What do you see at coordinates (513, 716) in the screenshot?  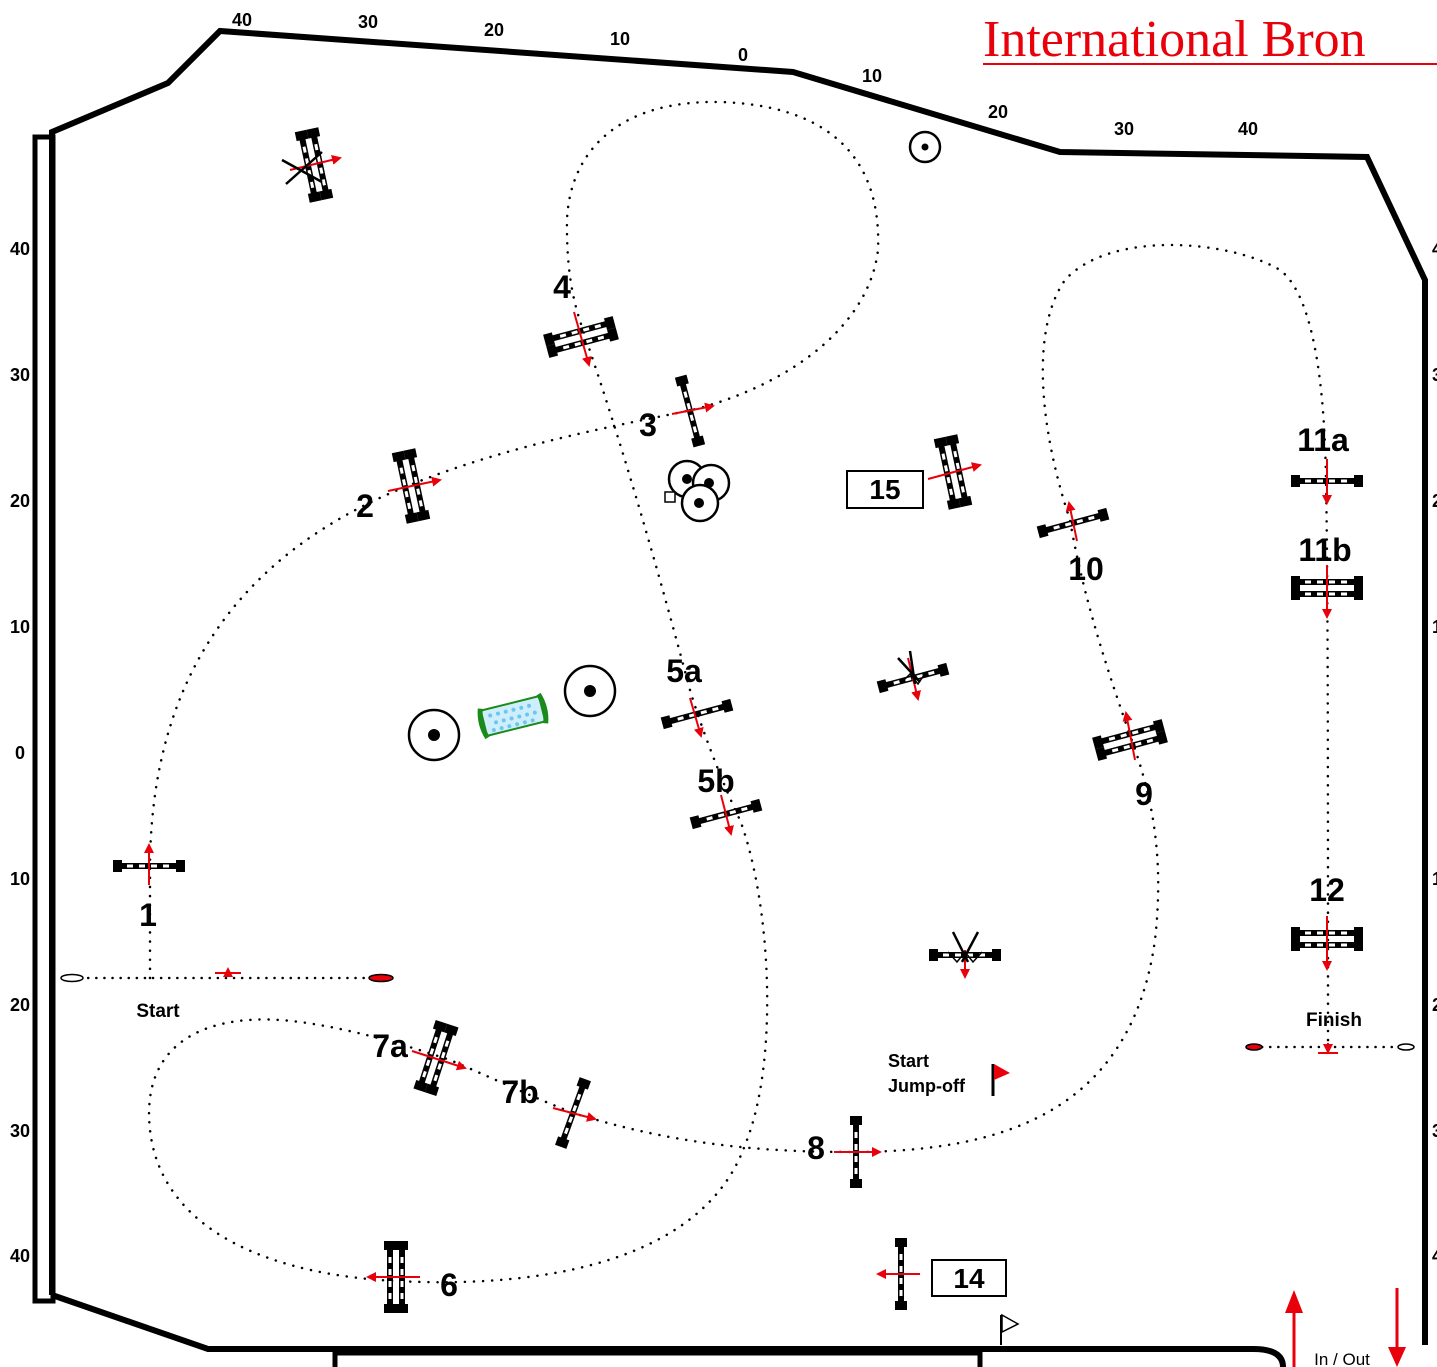 I see `water-tray` at bounding box center [513, 716].